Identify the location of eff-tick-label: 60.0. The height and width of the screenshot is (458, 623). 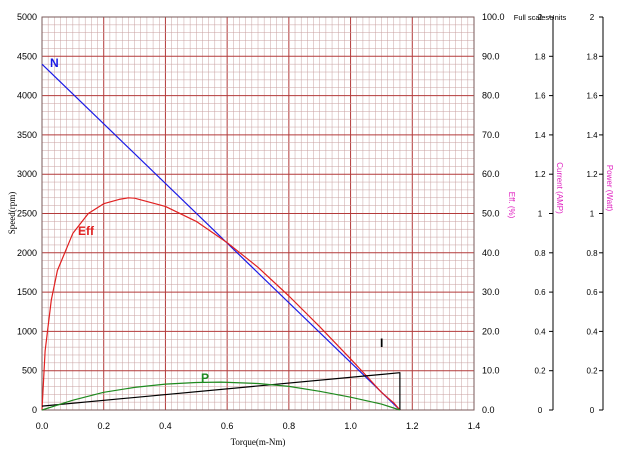
(491, 174).